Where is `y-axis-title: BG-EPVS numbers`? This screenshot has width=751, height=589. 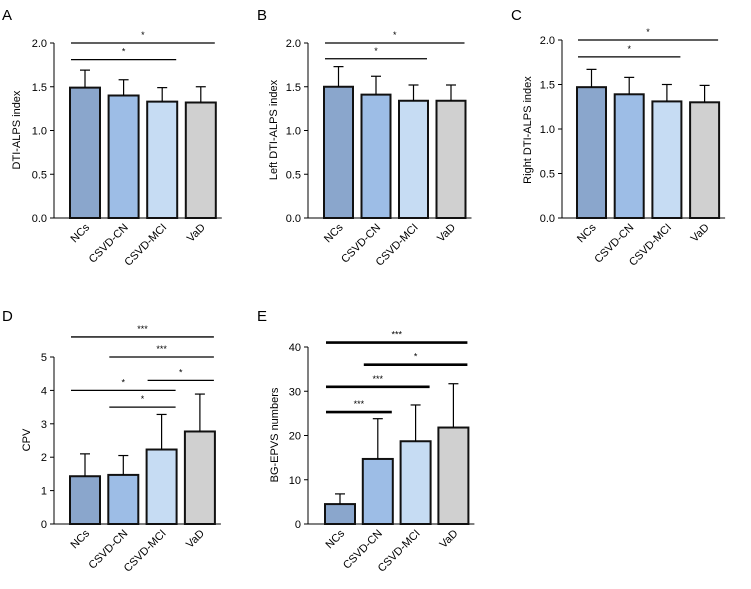 y-axis-title: BG-EPVS numbers is located at coordinates (275, 434).